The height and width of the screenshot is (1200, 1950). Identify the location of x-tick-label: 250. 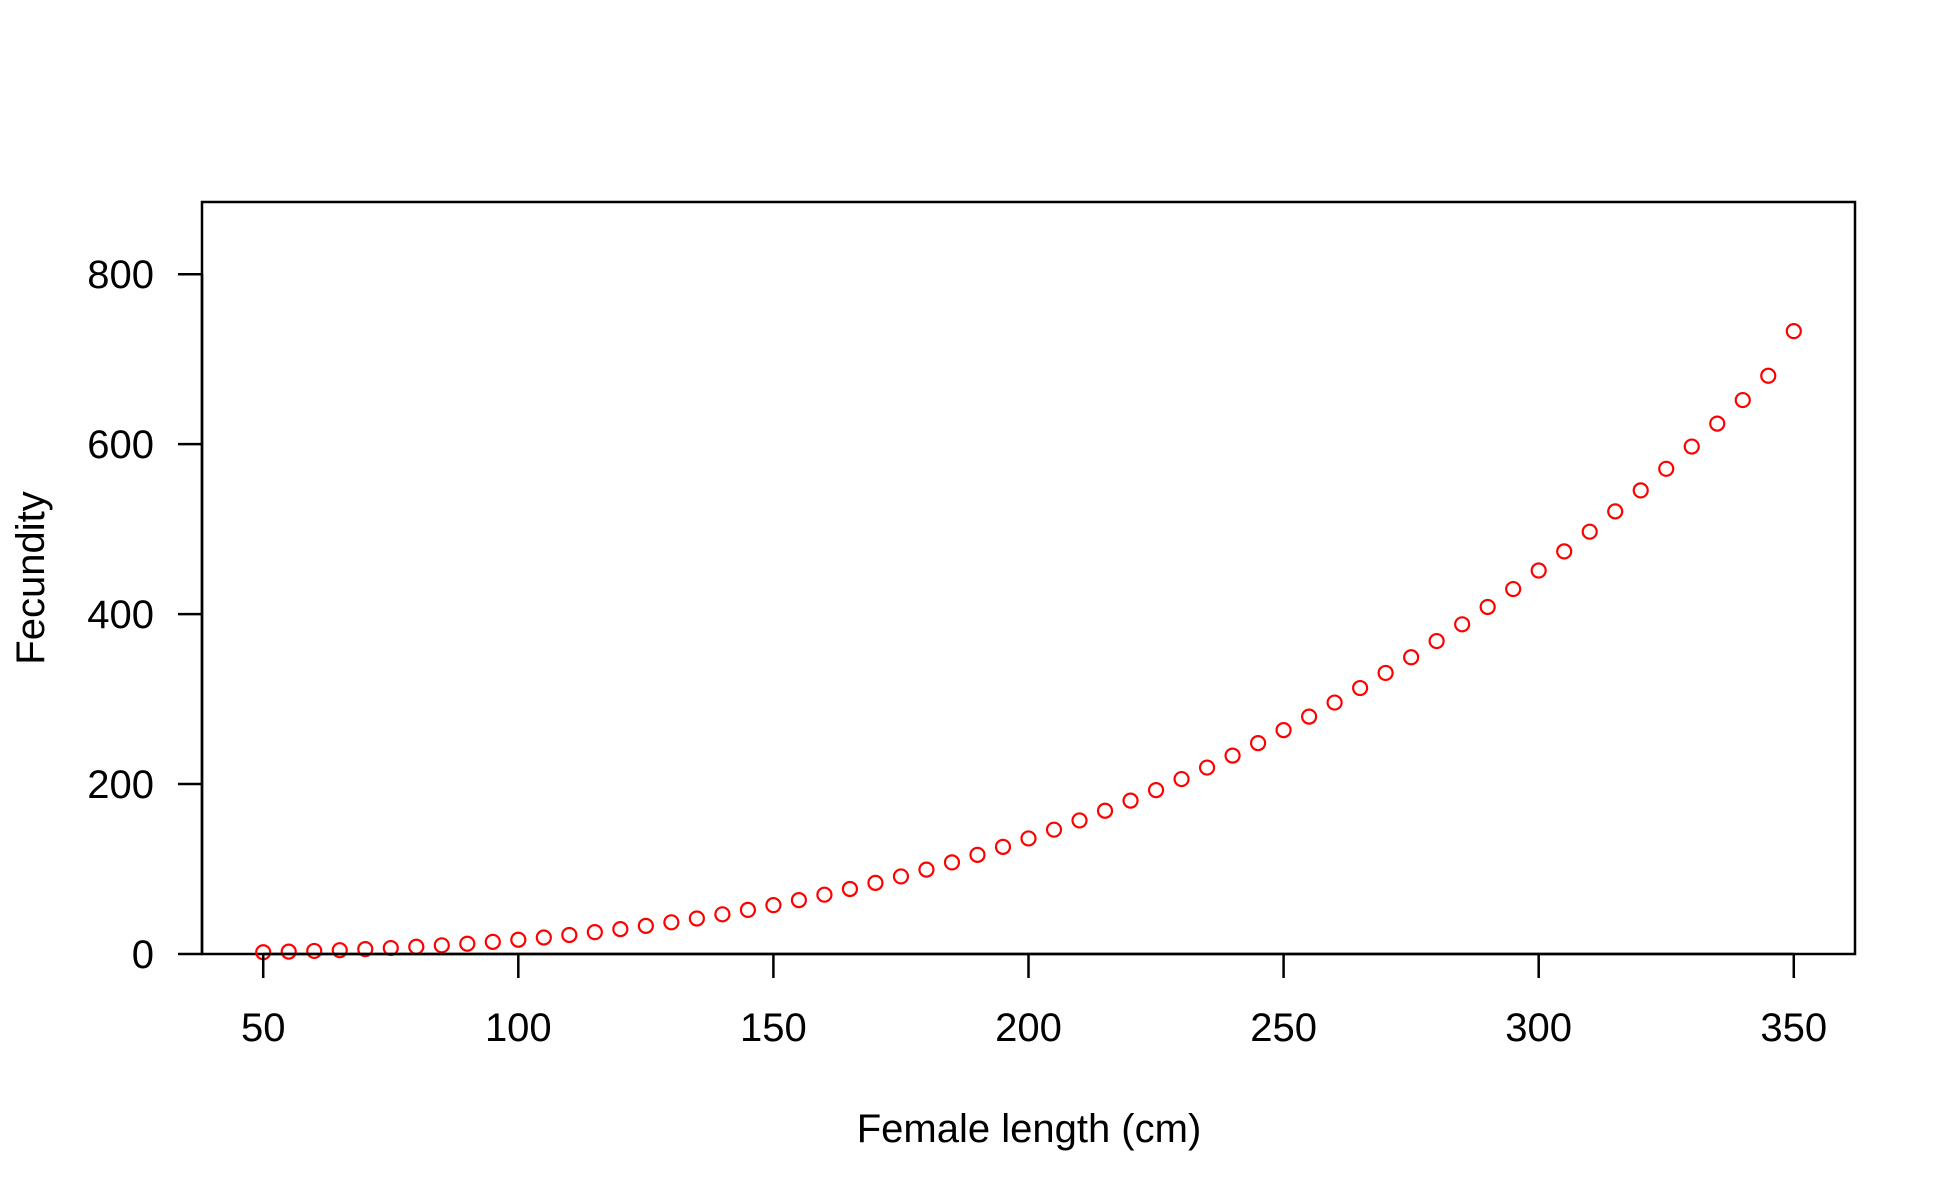
(1283, 1028).